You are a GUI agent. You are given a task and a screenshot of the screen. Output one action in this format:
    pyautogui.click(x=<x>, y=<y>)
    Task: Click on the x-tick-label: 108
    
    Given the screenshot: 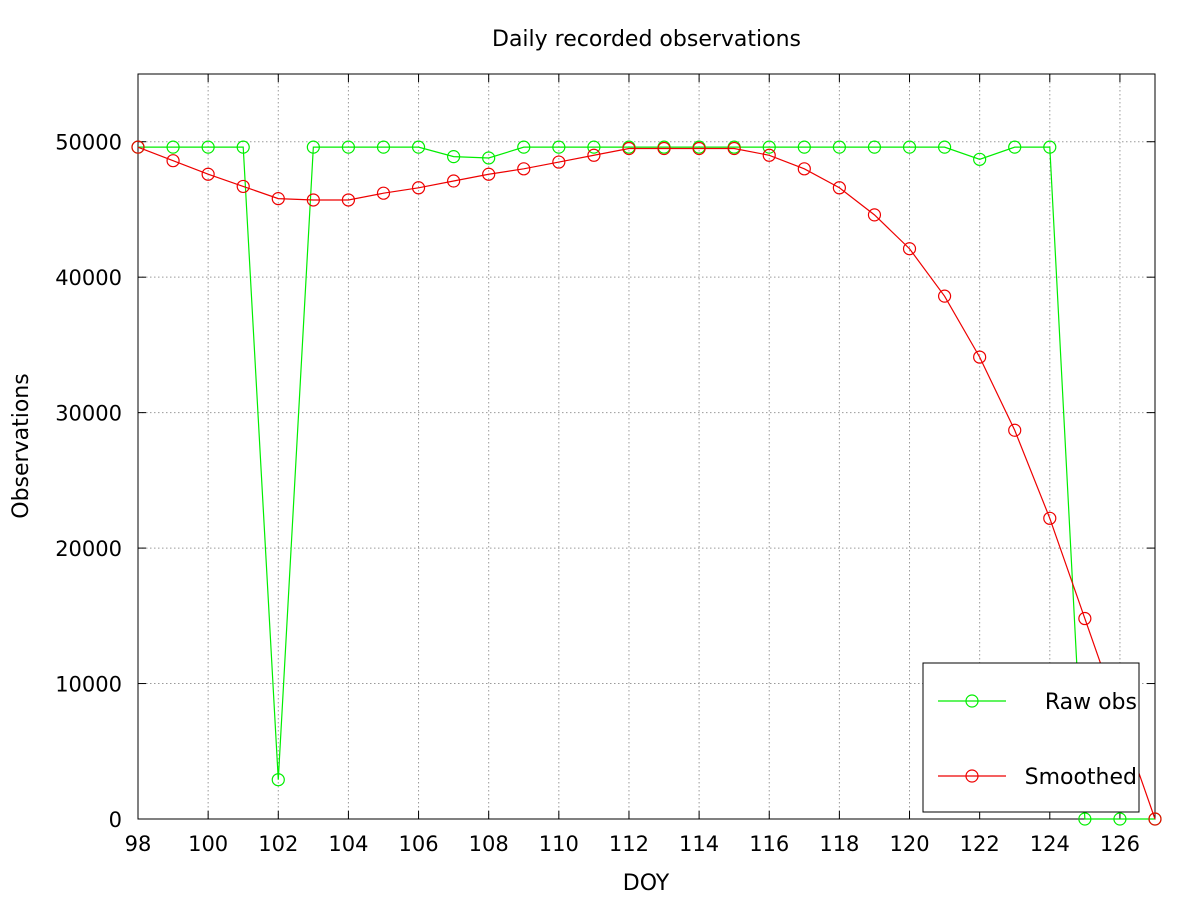 What is the action you would take?
    pyautogui.click(x=489, y=844)
    